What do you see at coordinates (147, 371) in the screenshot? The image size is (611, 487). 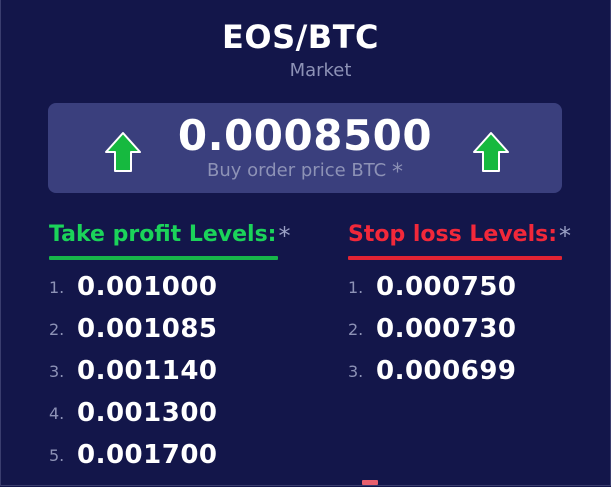 I see `level-value: 0.001140` at bounding box center [147, 371].